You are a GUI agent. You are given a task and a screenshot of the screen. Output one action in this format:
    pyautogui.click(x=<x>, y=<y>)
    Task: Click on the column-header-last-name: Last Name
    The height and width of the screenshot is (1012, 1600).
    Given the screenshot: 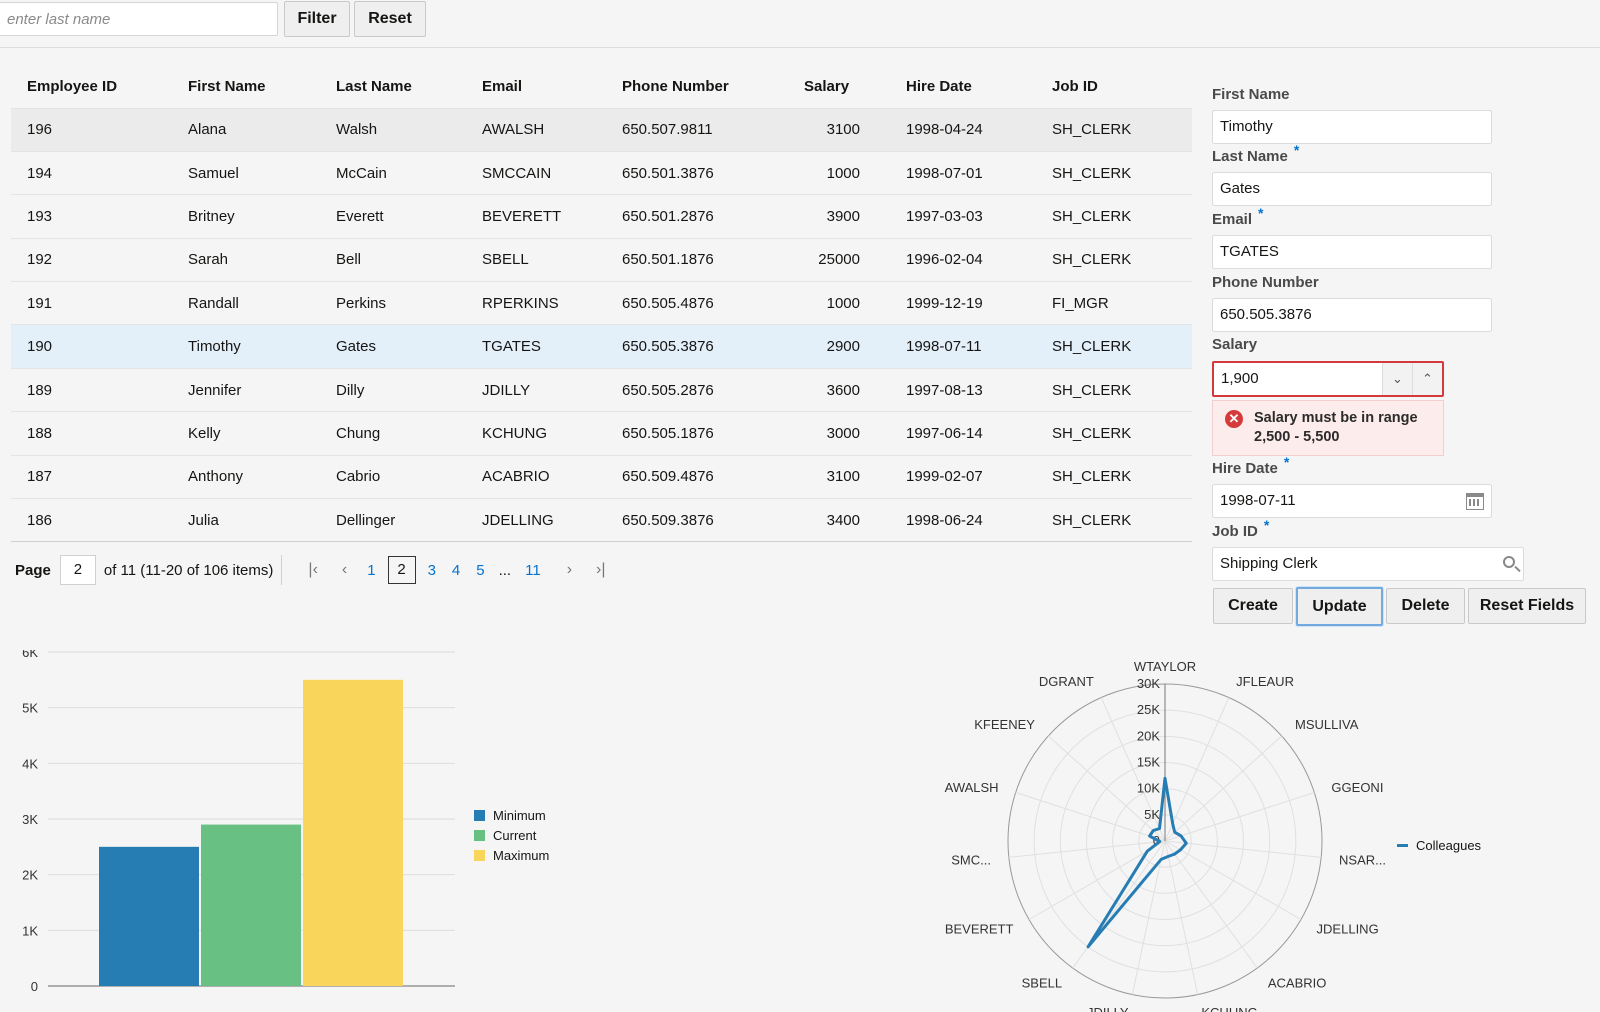 What is the action you would take?
    pyautogui.click(x=374, y=87)
    